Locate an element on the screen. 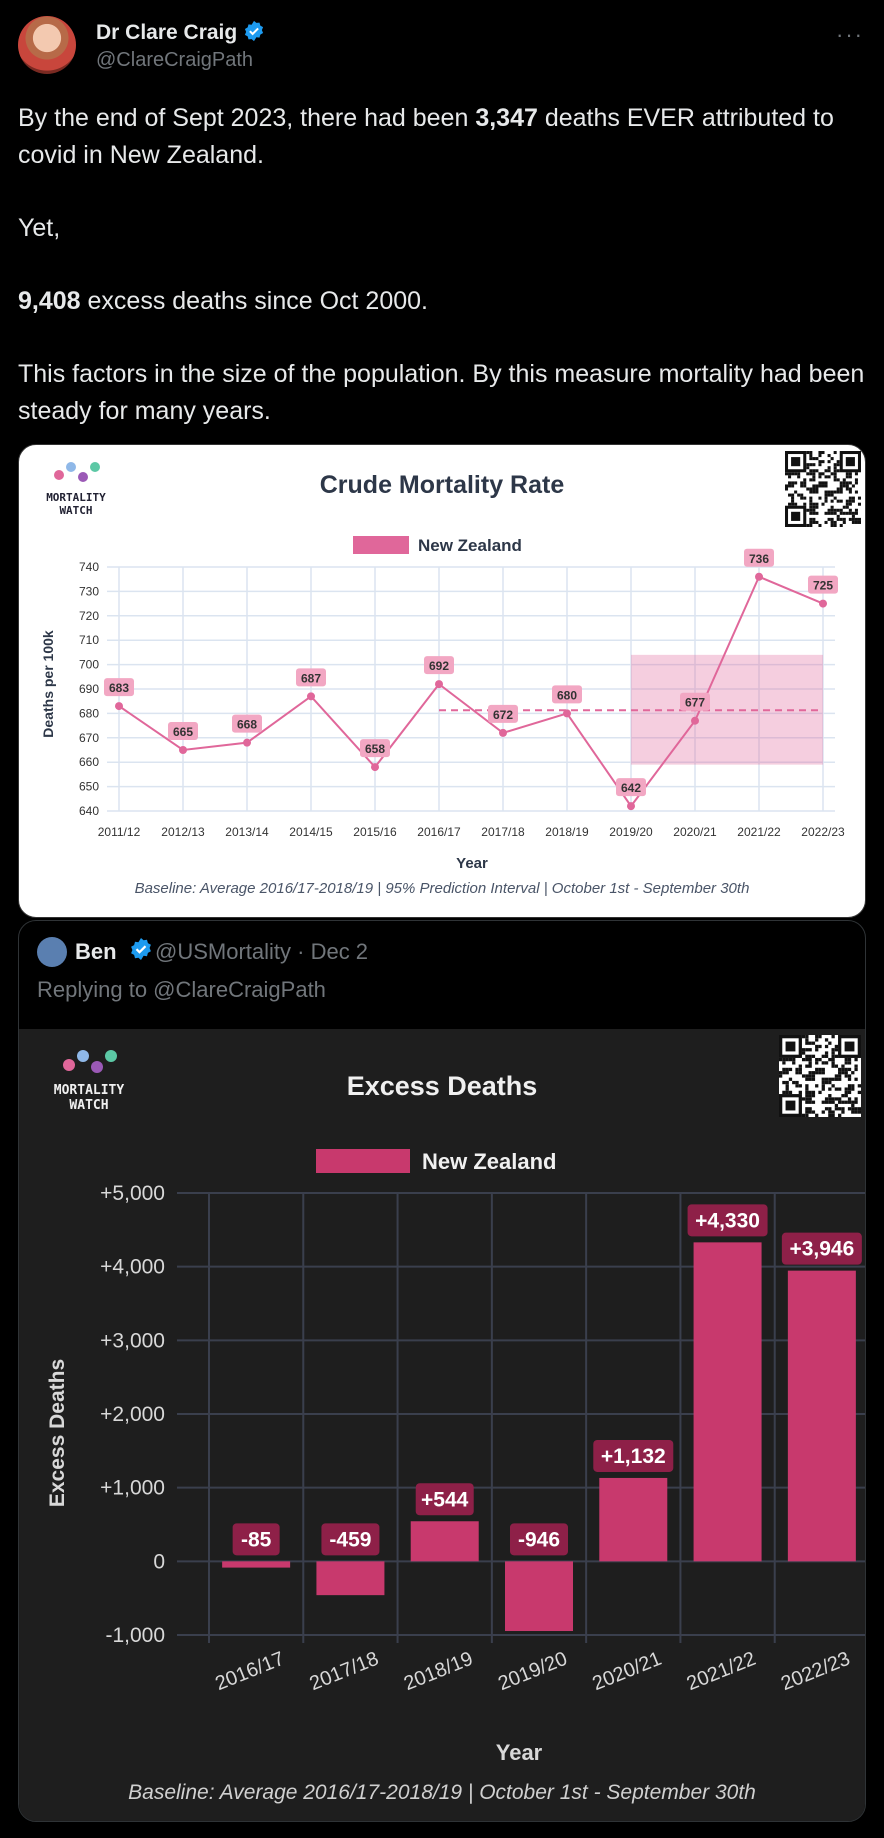 The width and height of the screenshot is (884, 1838). more-icon: ··· is located at coordinates (850, 34).